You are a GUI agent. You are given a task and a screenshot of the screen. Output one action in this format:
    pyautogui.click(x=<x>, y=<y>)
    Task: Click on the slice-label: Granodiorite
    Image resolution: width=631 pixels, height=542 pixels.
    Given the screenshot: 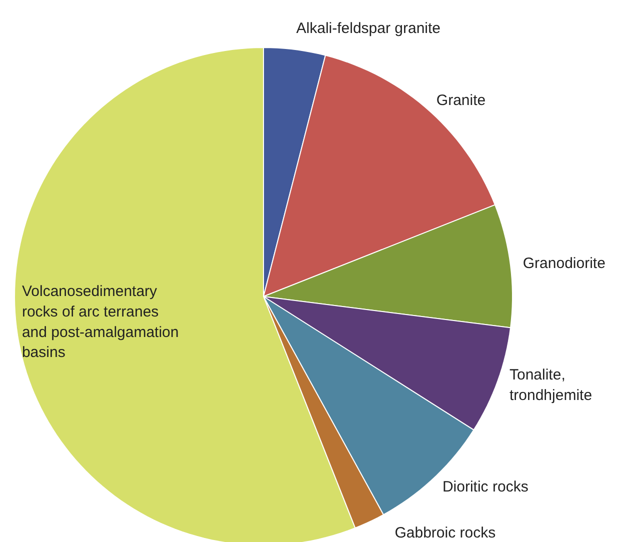 What is the action you would take?
    pyautogui.click(x=564, y=263)
    